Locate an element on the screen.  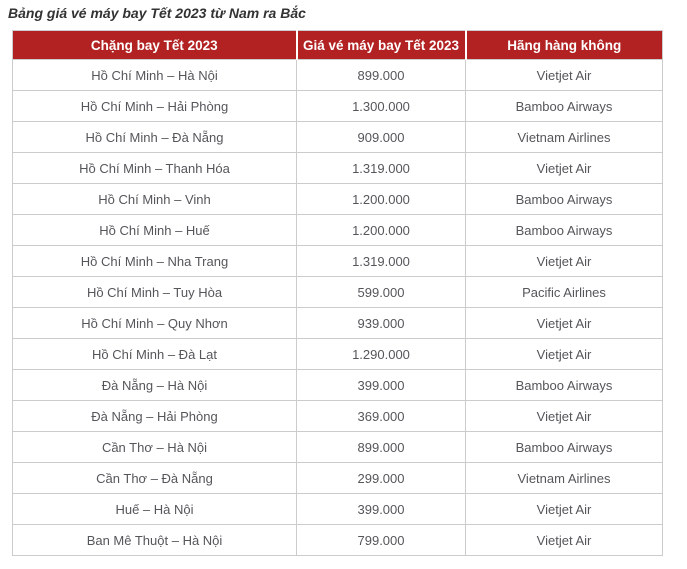
price-cell: 1.290.000 is located at coordinates (381, 354).